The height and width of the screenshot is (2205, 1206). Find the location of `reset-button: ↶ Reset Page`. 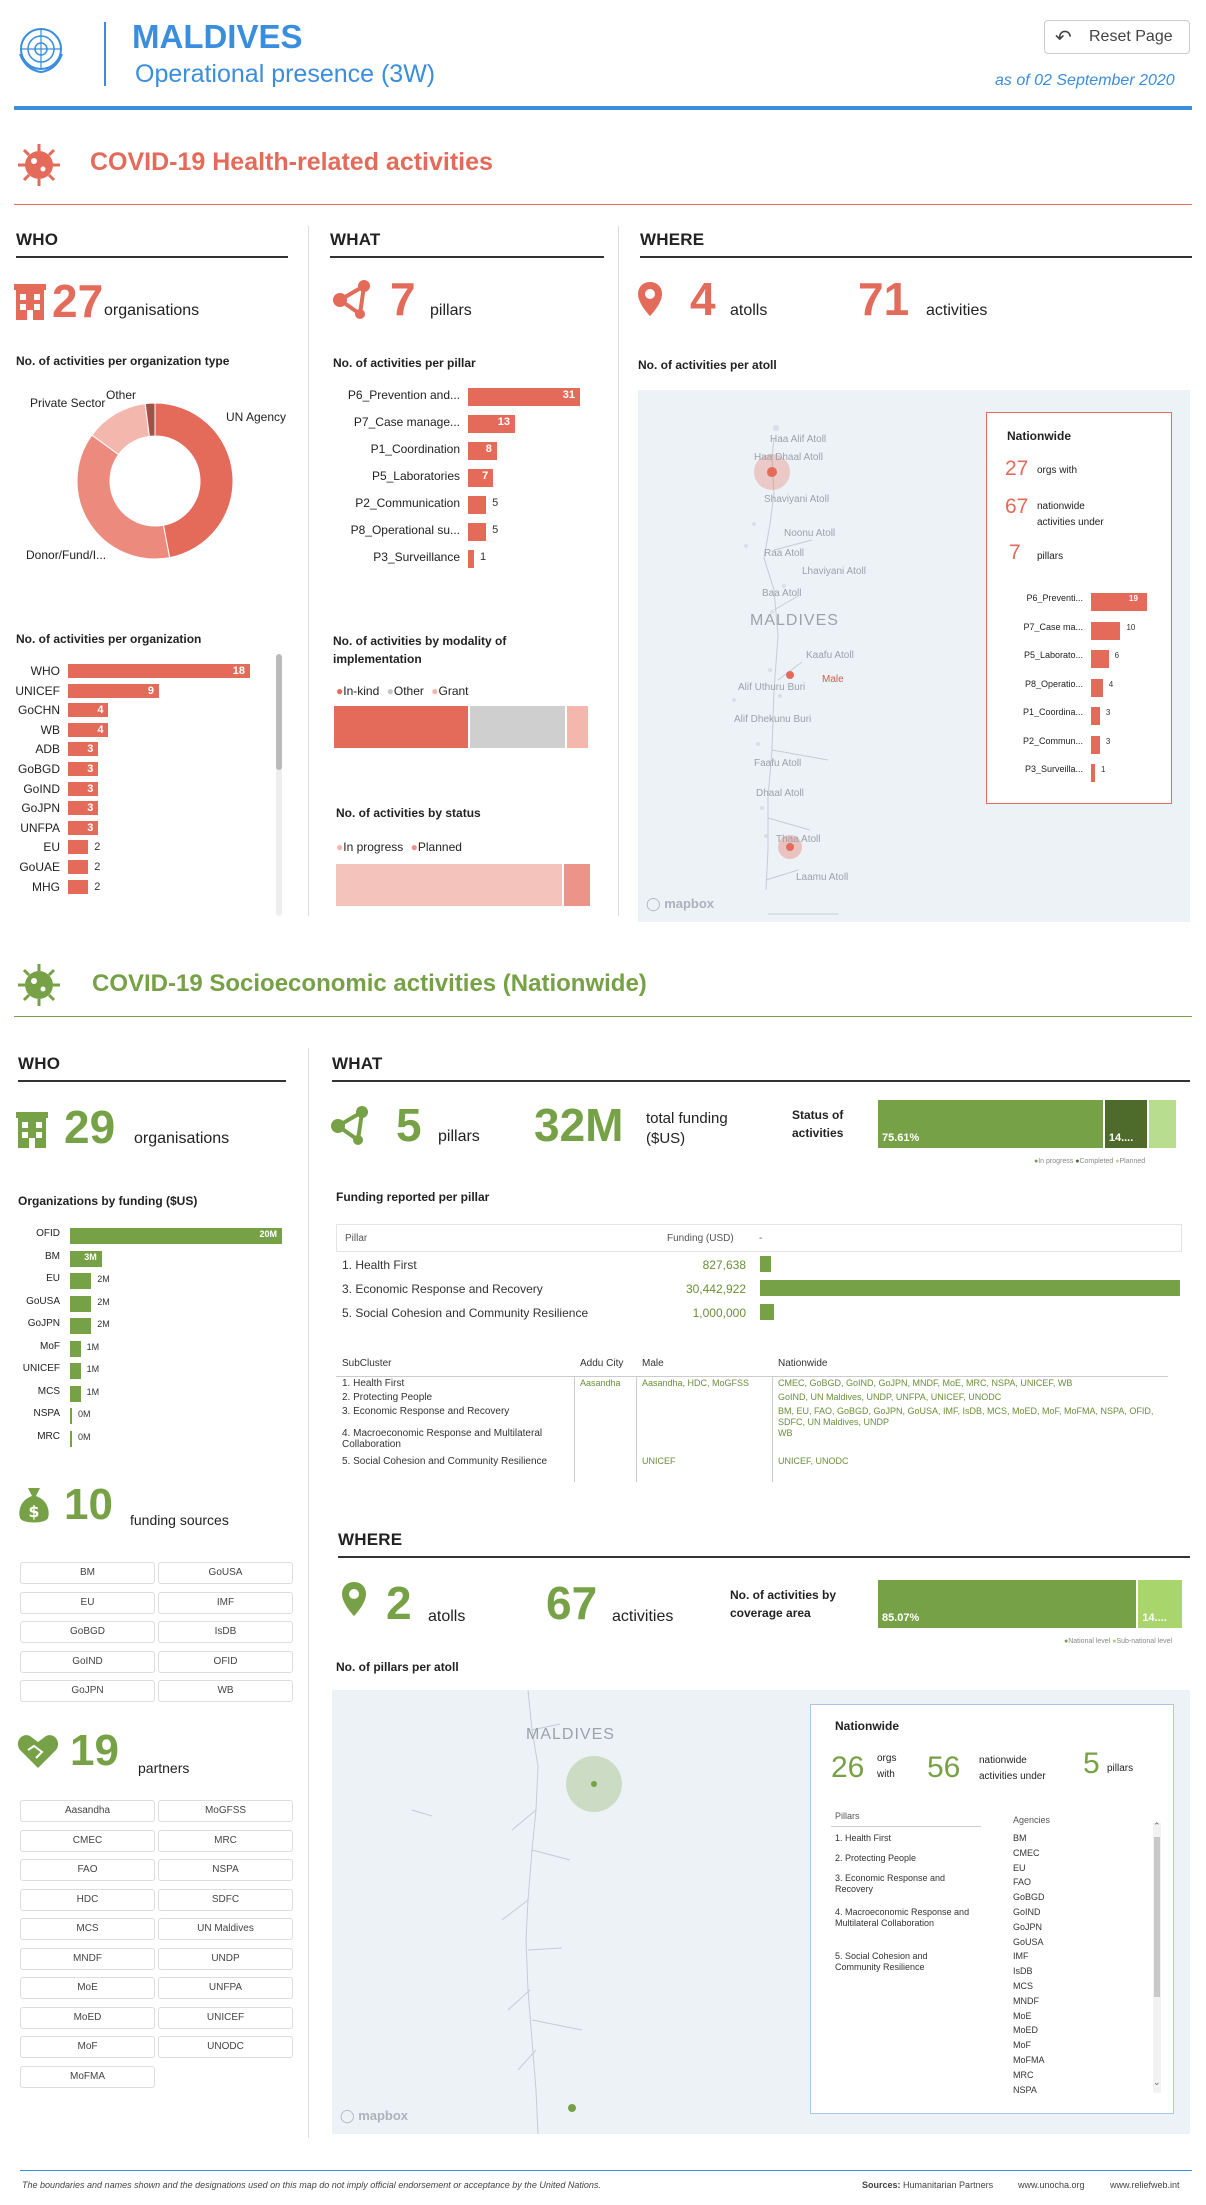

reset-button: ↶ Reset Page is located at coordinates (1117, 37).